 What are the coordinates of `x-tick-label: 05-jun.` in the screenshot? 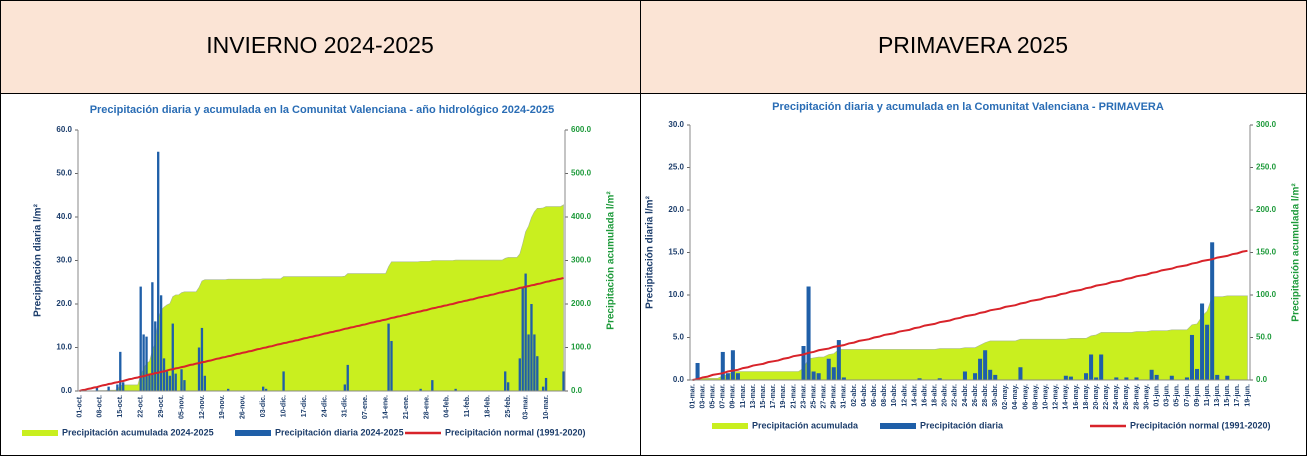 It's located at (1177, 395).